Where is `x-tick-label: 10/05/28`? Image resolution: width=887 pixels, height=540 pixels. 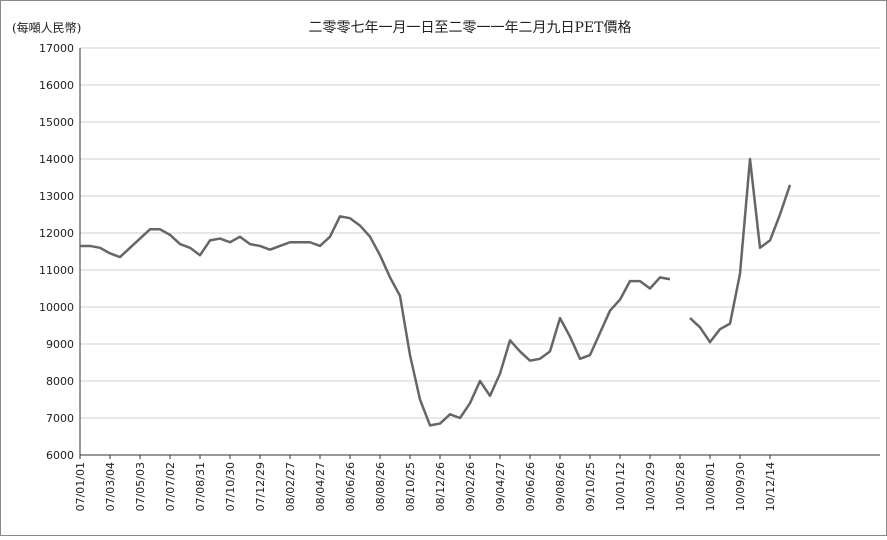
x-tick-label: 10/05/28 is located at coordinates (680, 486).